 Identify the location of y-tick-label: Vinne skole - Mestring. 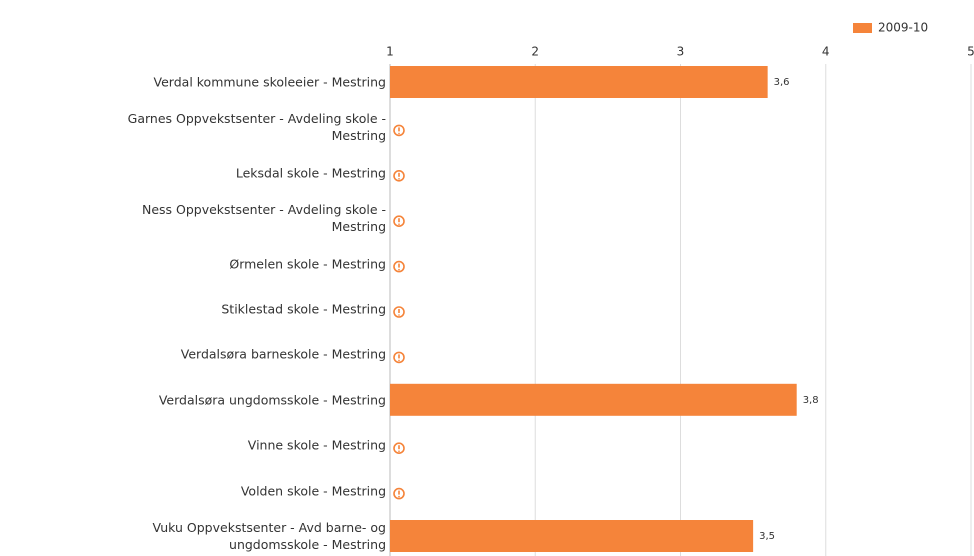
(316, 445).